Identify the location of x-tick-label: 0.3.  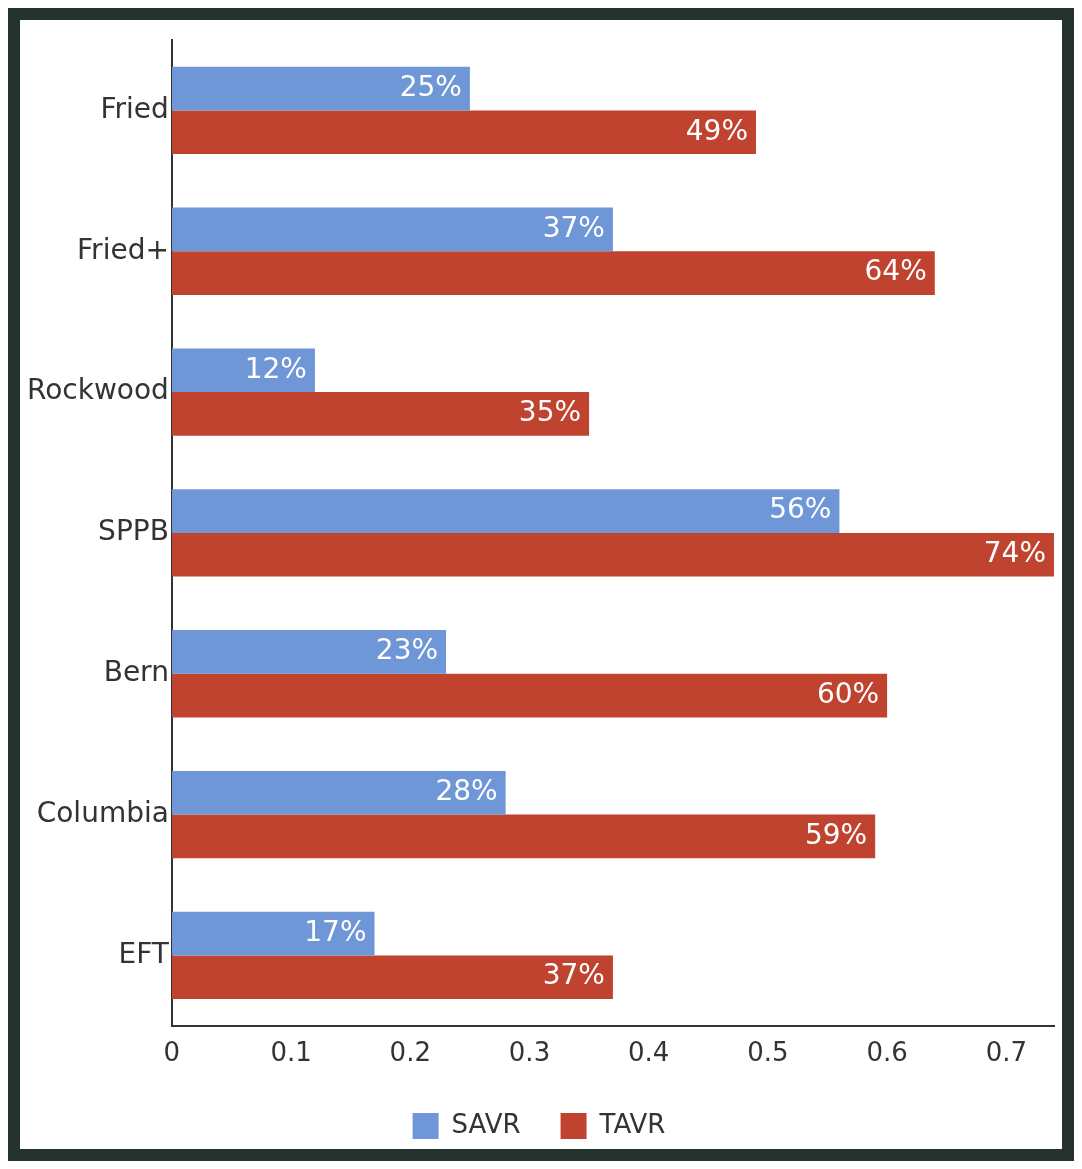
(529, 1052).